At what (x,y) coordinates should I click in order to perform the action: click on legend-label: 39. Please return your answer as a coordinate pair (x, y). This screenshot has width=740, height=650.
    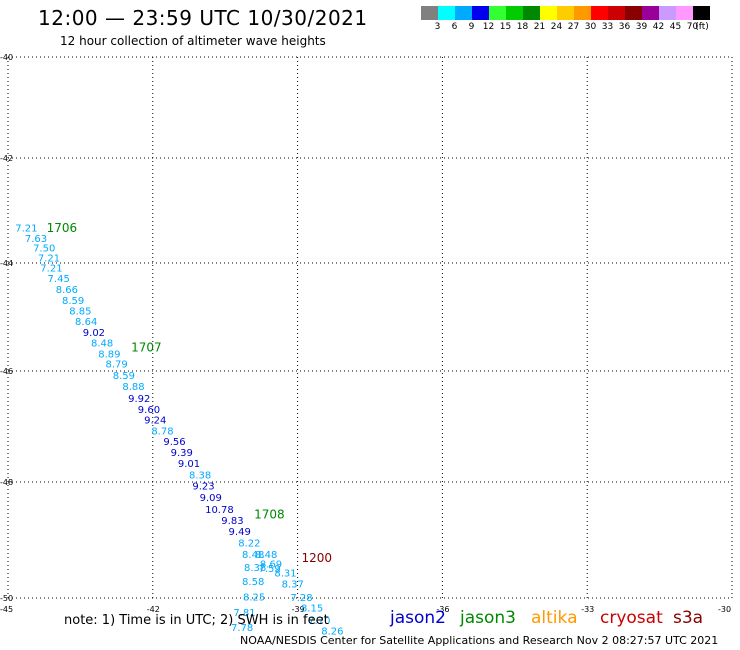
    Looking at the image, I should click on (641, 27).